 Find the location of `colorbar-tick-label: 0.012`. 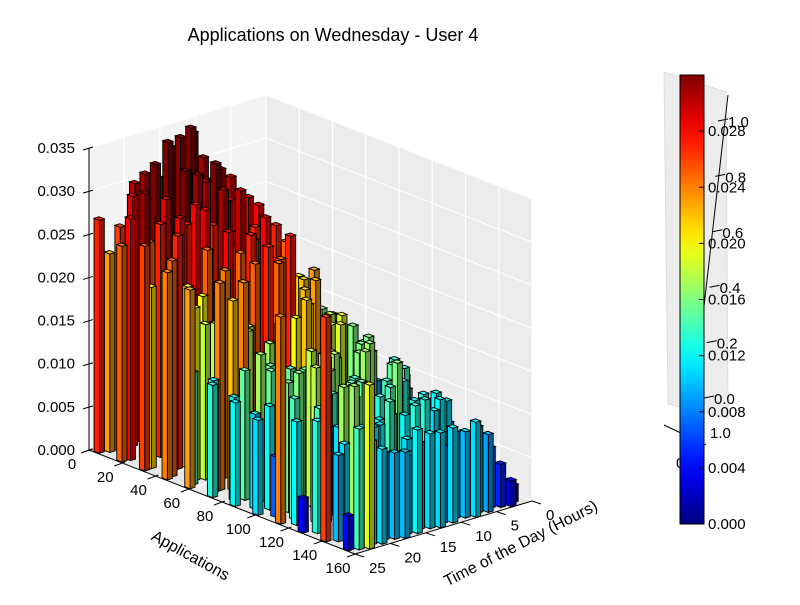

colorbar-tick-label: 0.012 is located at coordinates (727, 356).